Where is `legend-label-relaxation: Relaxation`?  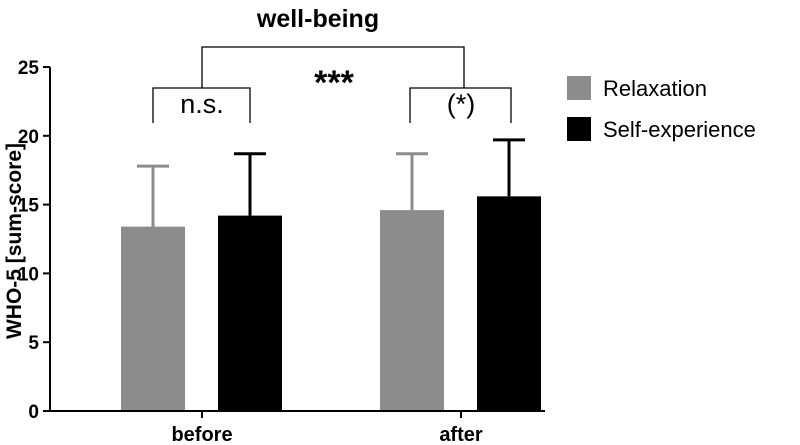
legend-label-relaxation: Relaxation is located at coordinates (655, 88).